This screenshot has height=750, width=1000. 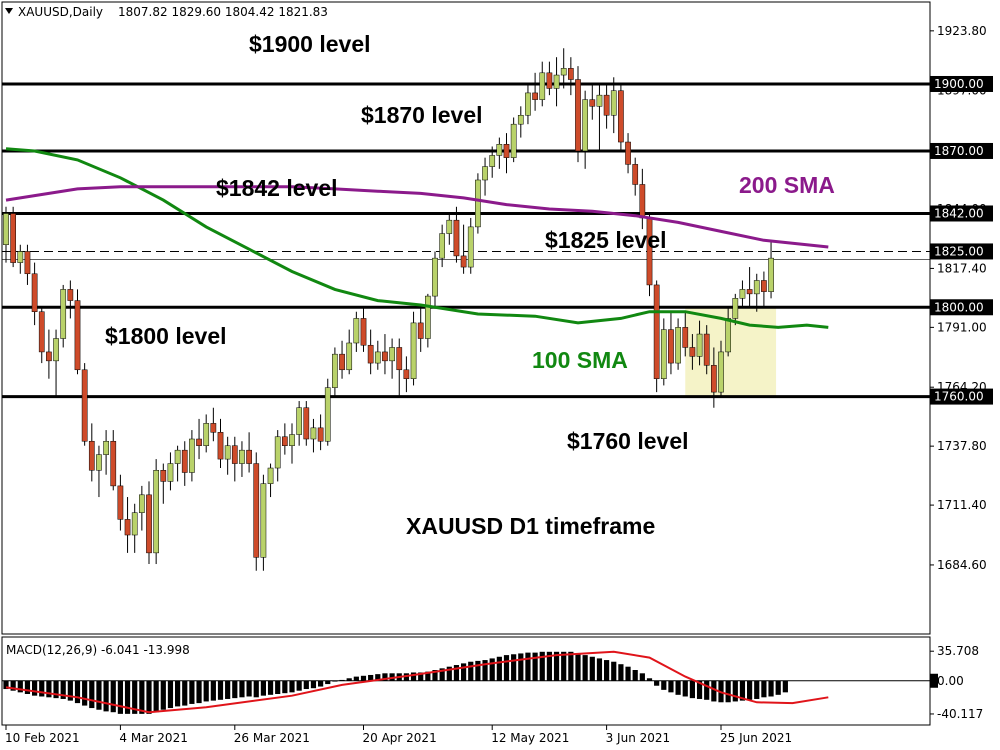 I want to click on sma-200-line, so click(x=417, y=217).